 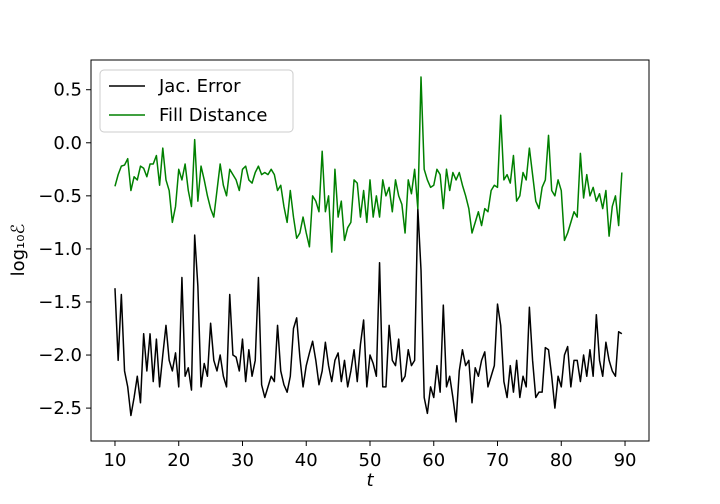 What do you see at coordinates (242, 460) in the screenshot?
I see `x-tick-label: 30` at bounding box center [242, 460].